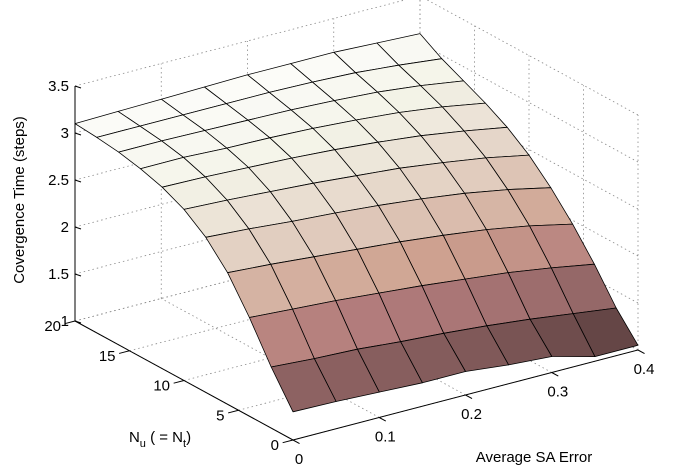 The image size is (685, 468). What do you see at coordinates (303, 385) in the screenshot?
I see `surface-cell` at bounding box center [303, 385].